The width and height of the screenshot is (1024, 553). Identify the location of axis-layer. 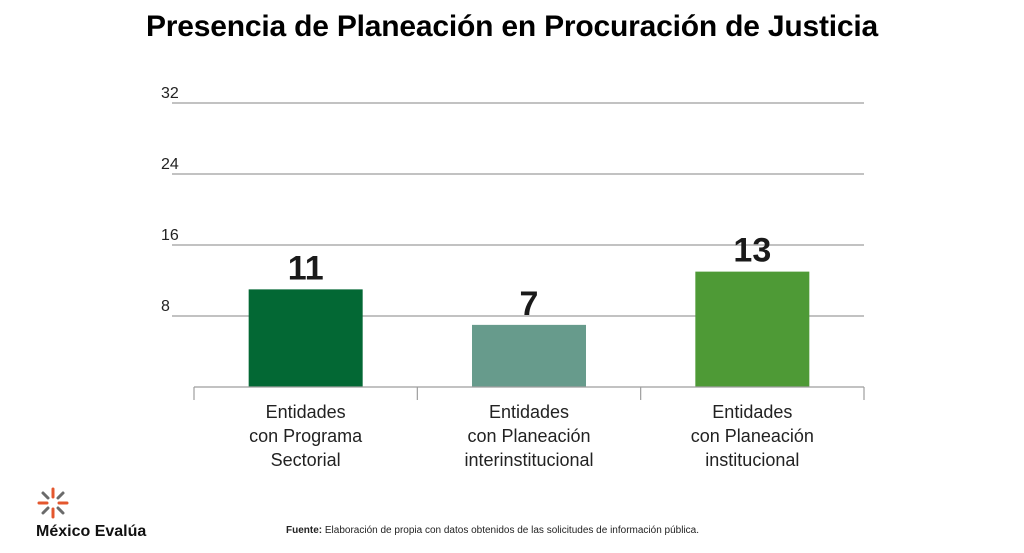
(529, 393).